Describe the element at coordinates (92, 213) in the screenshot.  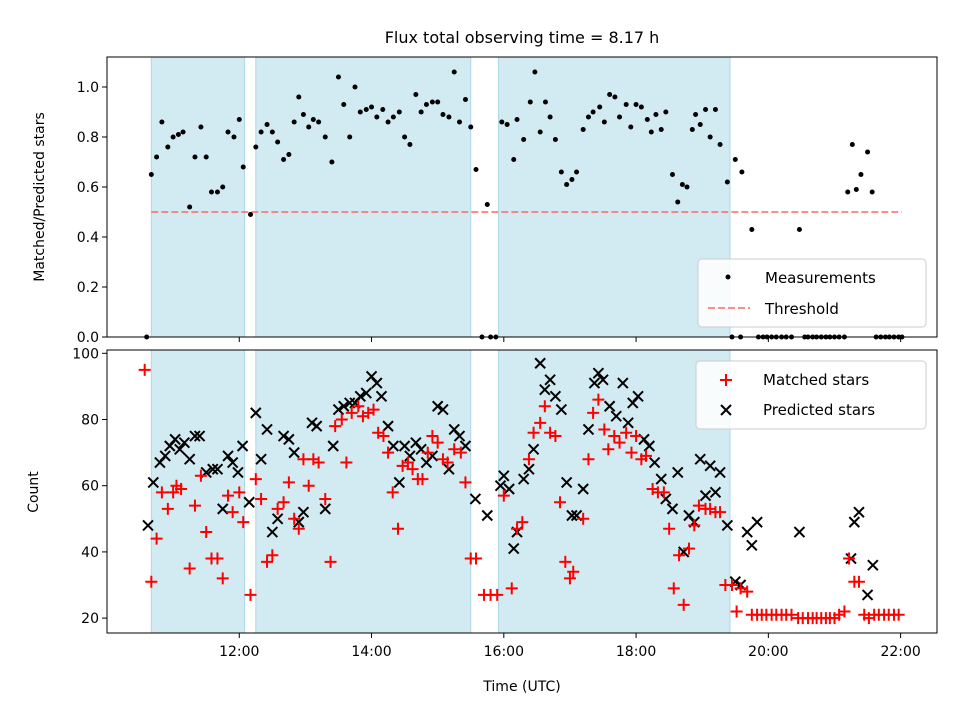
I see `top-yticks-layer: 0.0 0.2 0.4 0.6 0.8 1.0` at that location.